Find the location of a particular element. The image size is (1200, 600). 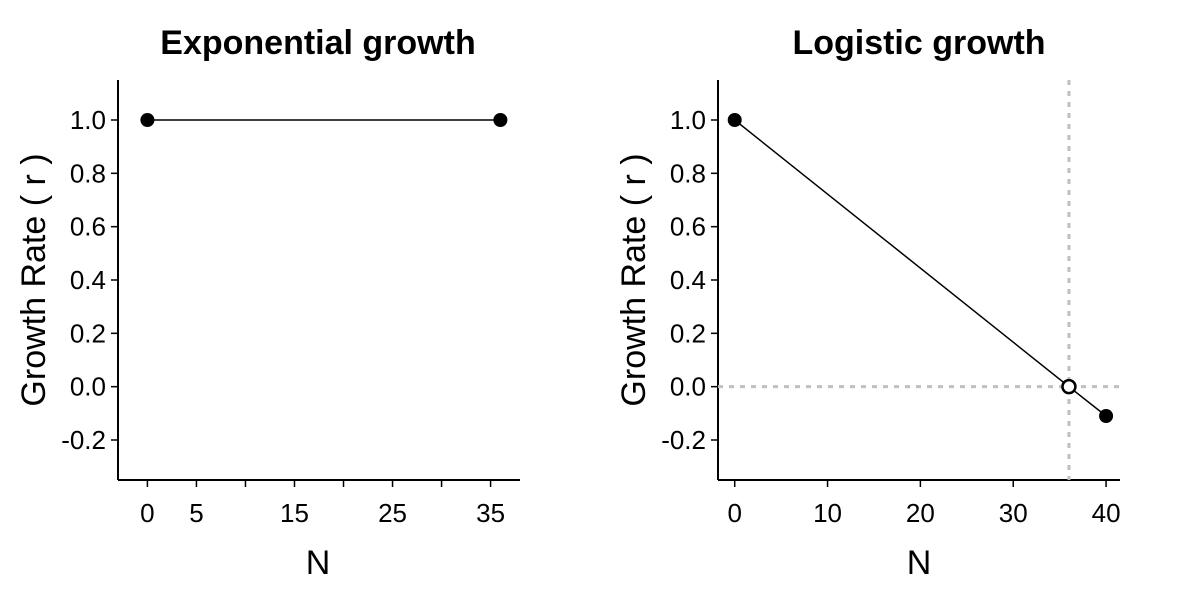

x-tick-label: 30 is located at coordinates (1013, 513).